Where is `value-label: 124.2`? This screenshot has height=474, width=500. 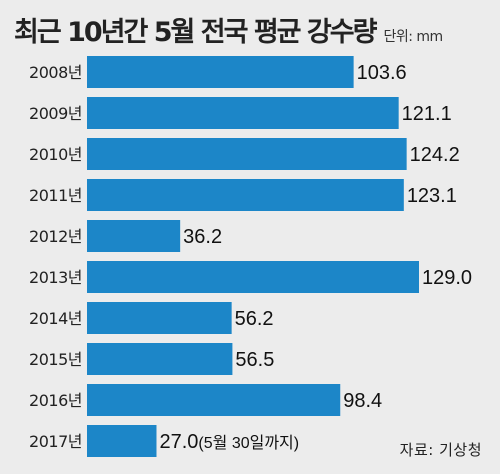 value-label: 124.2 is located at coordinates (435, 155).